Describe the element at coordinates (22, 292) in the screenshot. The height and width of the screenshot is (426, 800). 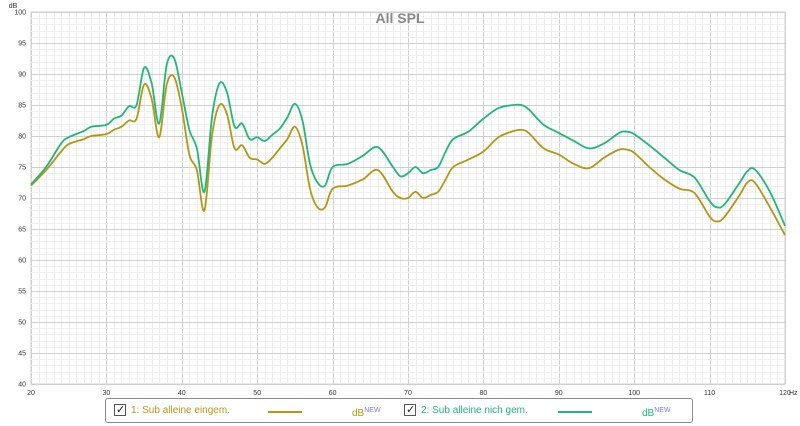
I see `y-tick-label: 55` at that location.